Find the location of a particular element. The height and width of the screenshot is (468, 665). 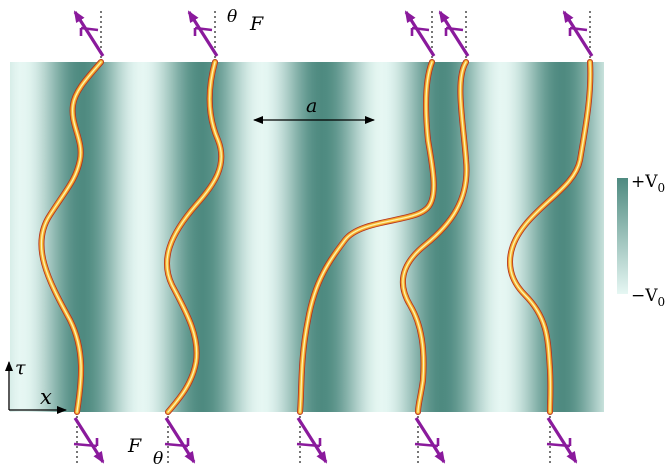

angle-label-top: θ is located at coordinates (232, 17).